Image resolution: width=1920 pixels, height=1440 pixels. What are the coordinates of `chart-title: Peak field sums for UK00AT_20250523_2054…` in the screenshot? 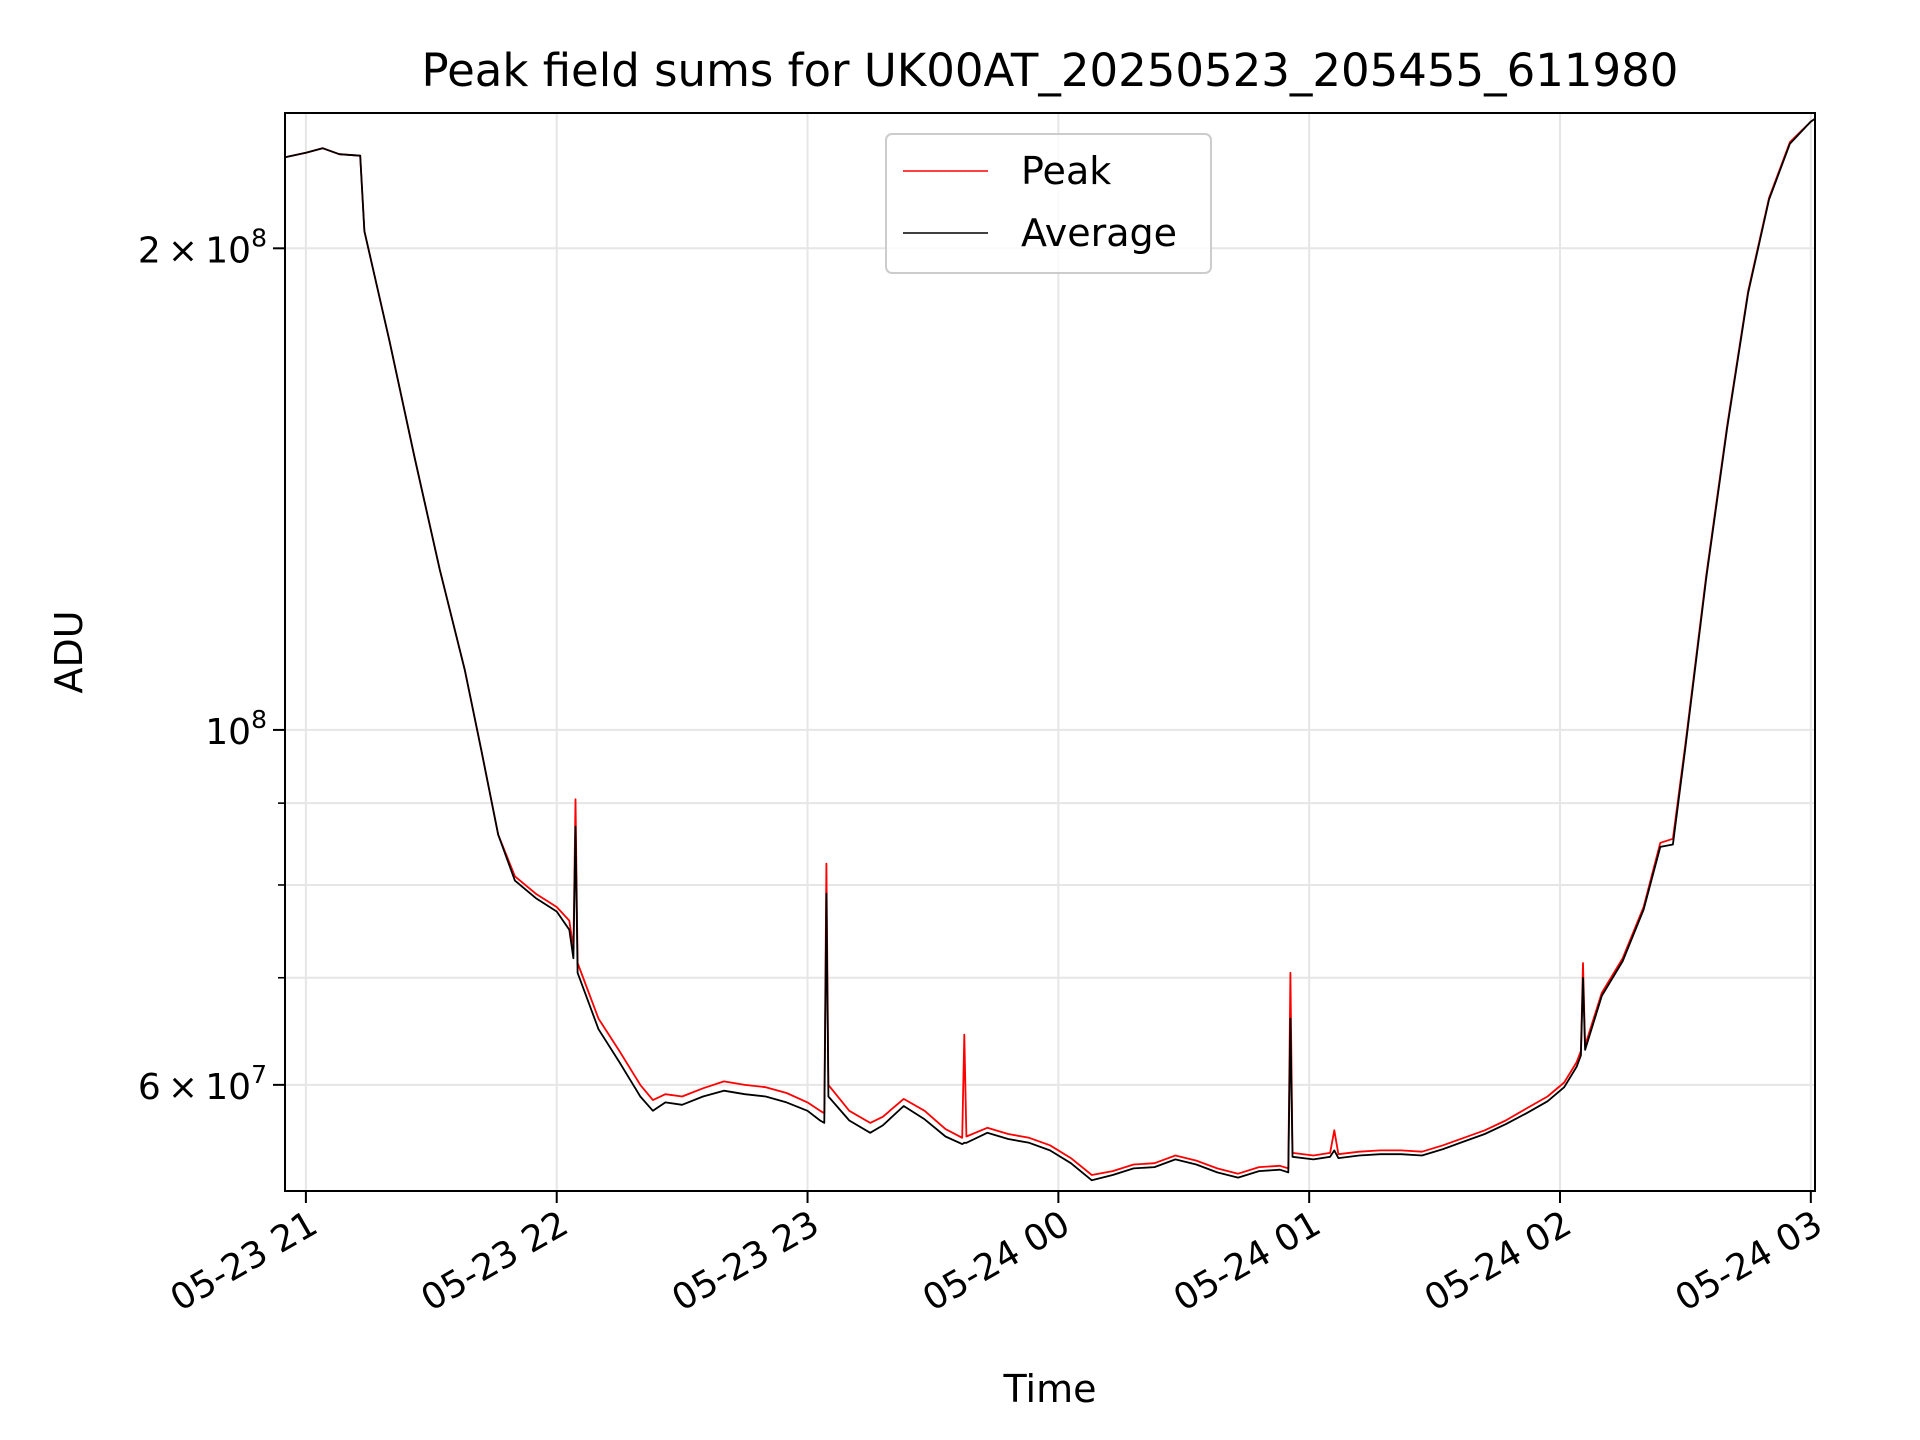 It's located at (1050, 70).